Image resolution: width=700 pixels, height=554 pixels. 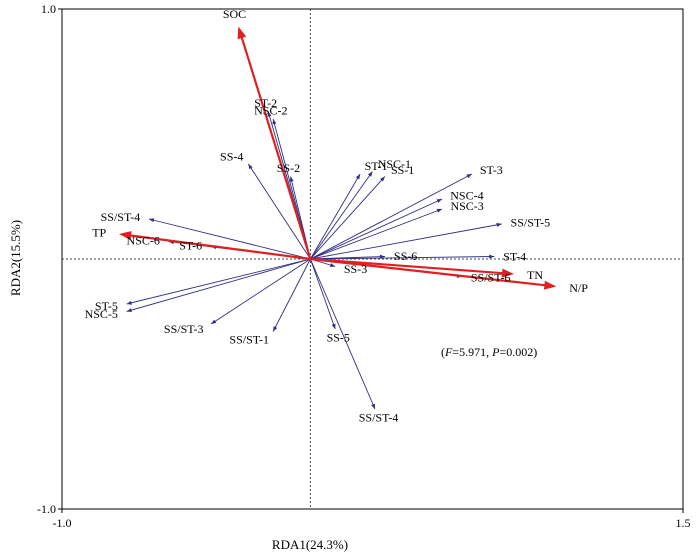 I want to click on species-label: ST-4, so click(x=514, y=256).